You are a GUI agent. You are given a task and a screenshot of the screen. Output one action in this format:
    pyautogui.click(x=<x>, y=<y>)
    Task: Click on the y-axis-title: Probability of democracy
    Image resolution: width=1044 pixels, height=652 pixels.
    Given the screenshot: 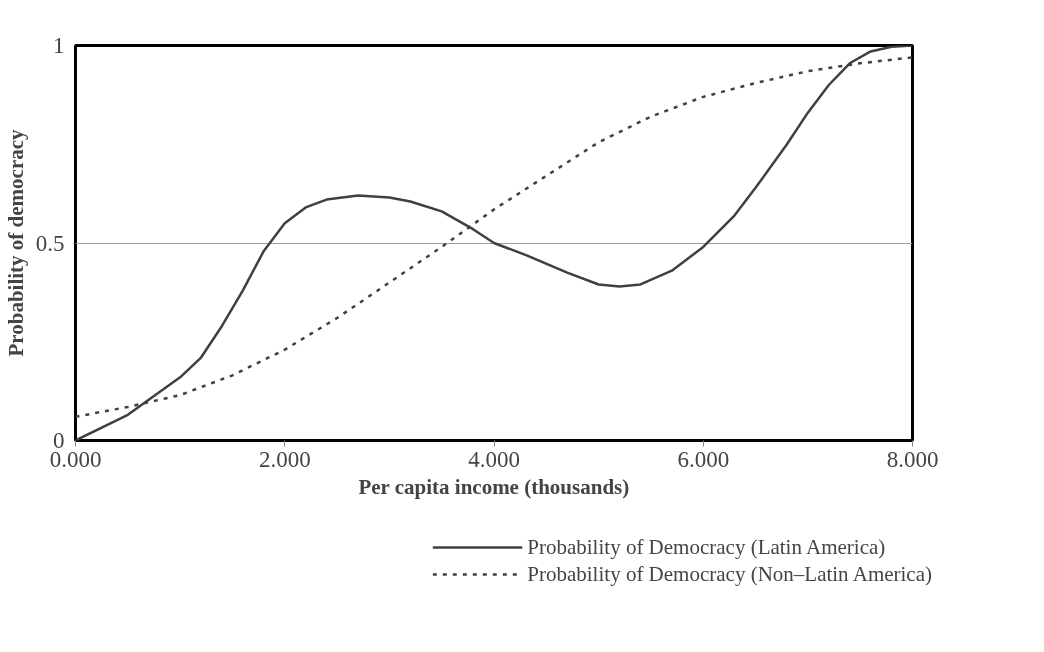 What is the action you would take?
    pyautogui.click(x=15, y=242)
    